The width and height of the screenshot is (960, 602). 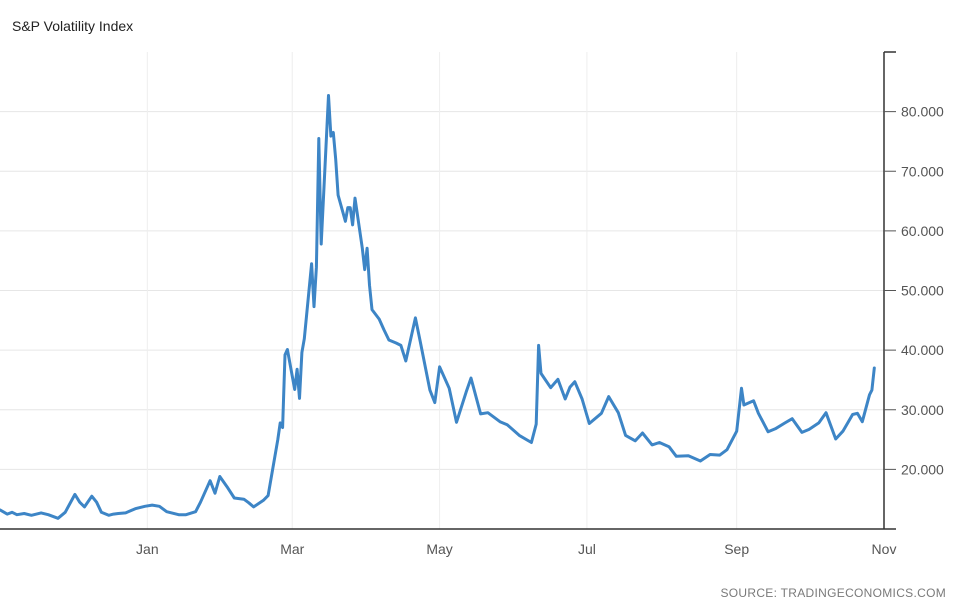 I want to click on x-tick-label: Nov, so click(x=884, y=549).